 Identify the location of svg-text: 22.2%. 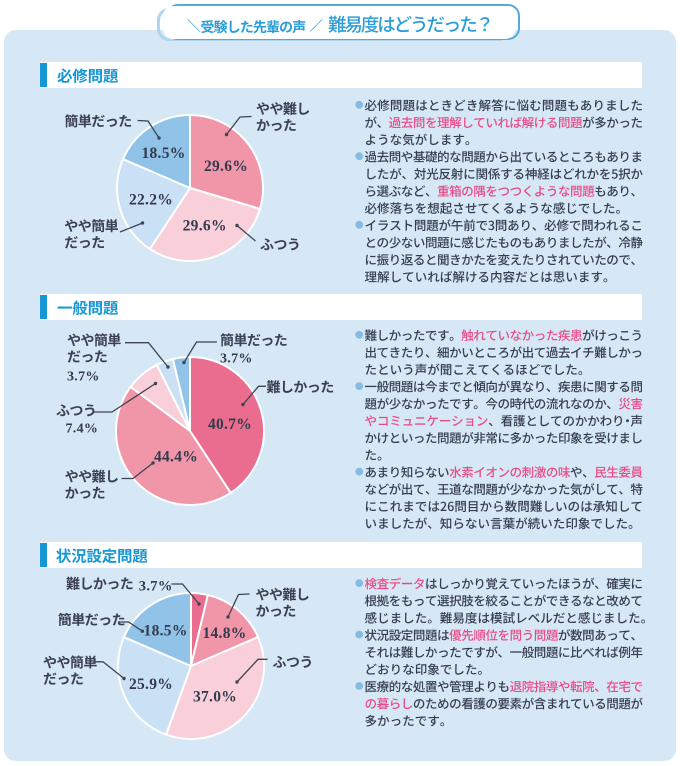
(151, 199).